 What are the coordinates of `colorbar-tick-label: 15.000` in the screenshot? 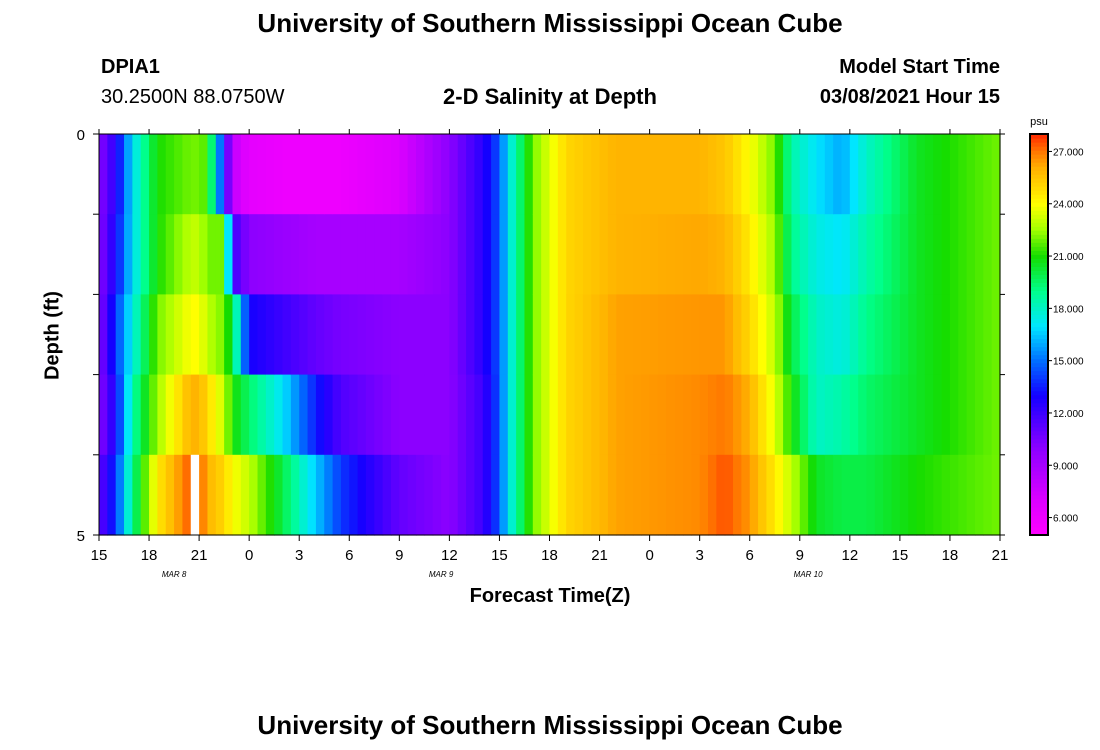 It's located at (1068, 362).